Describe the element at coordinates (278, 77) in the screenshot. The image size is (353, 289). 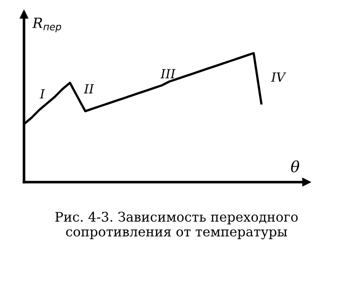
I see `text: IV` at that location.